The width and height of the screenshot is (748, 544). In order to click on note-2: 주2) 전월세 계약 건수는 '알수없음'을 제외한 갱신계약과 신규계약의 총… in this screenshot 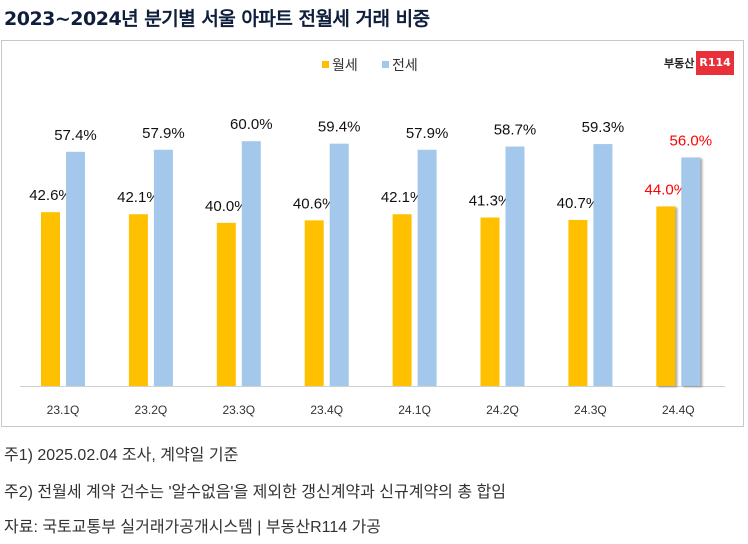, I will do `click(255, 492)`.